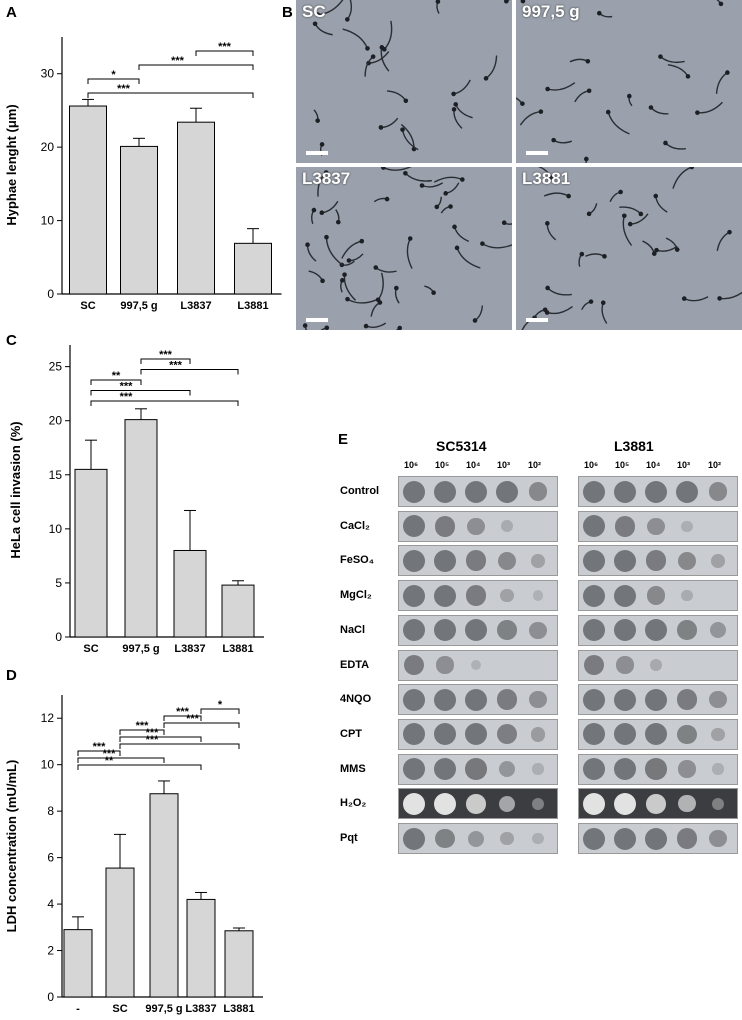  Describe the element at coordinates (109, 761) in the screenshot. I see `significance-label: **` at that location.